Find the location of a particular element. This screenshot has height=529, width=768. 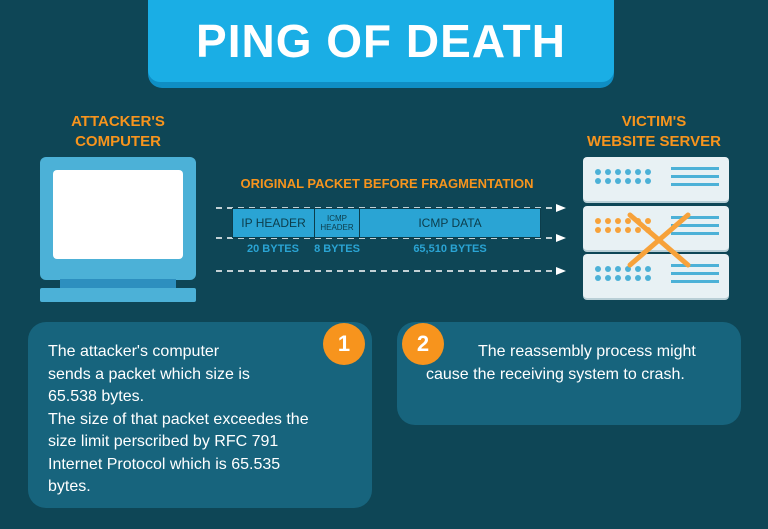

step-1-line: size limit perscribed by RFC 791 is located at coordinates (163, 441).